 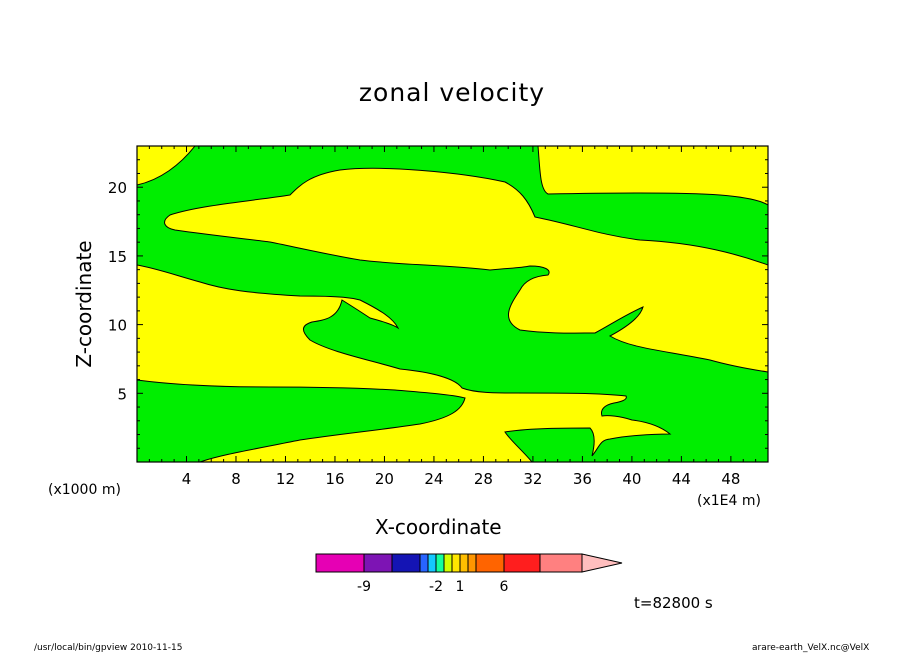 I want to click on y-unit-label: (x1000 m), so click(x=84, y=490).